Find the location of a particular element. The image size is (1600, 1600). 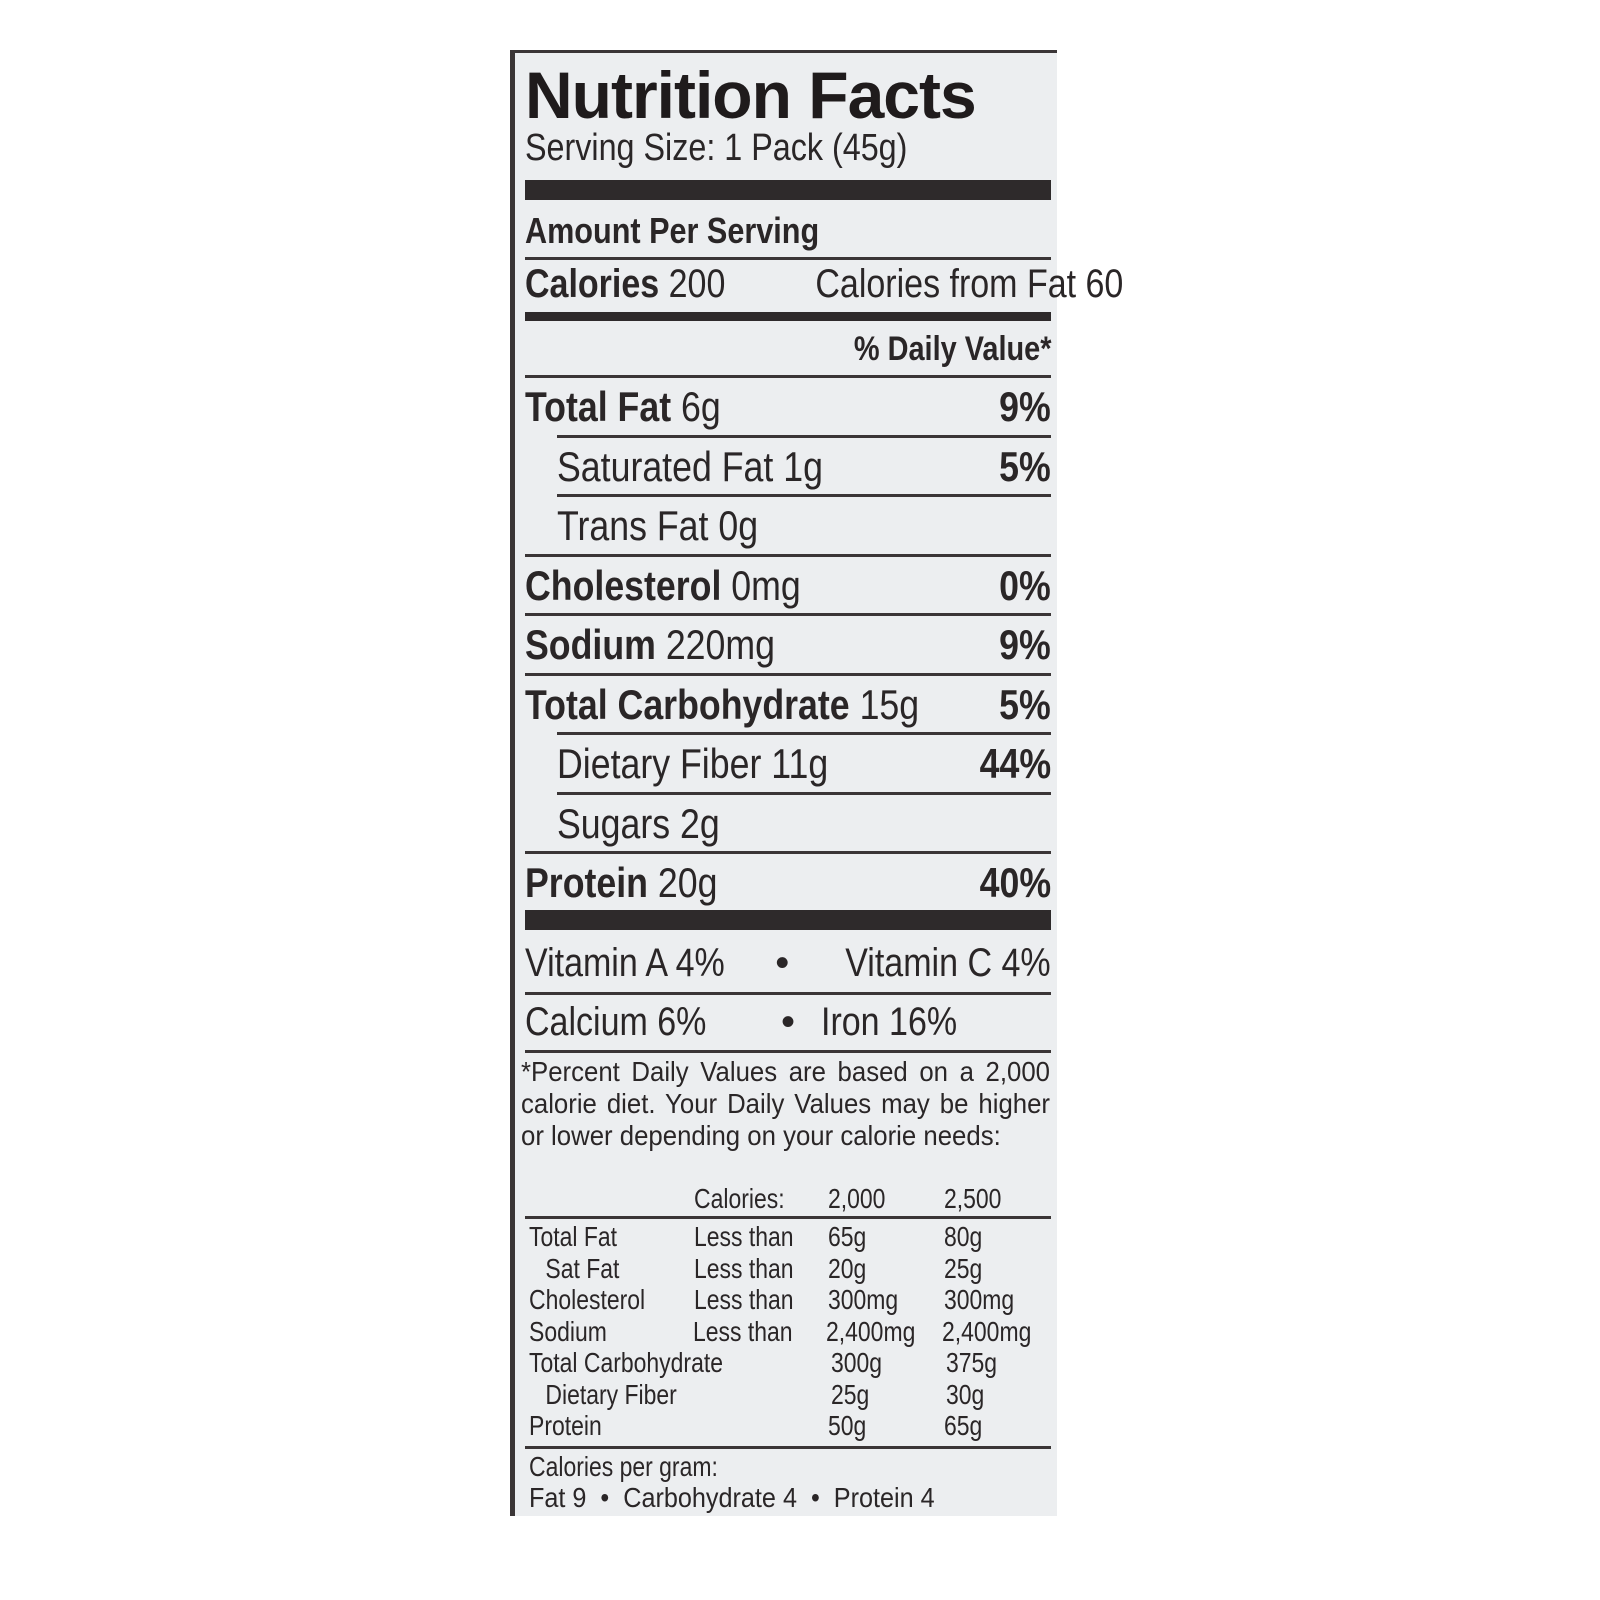

medium-divider is located at coordinates (788, 316).